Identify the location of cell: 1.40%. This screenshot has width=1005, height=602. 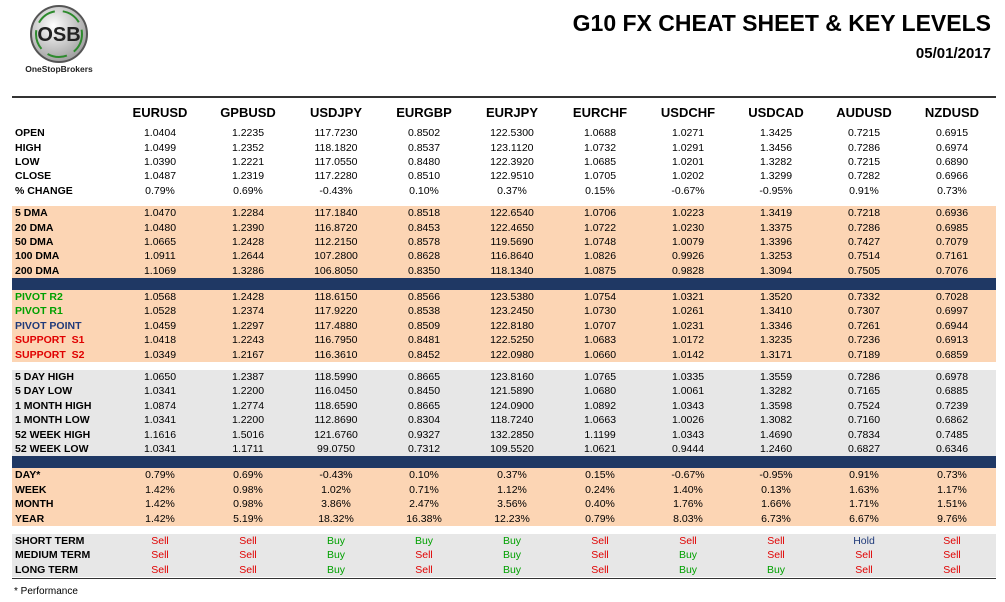
(688, 489).